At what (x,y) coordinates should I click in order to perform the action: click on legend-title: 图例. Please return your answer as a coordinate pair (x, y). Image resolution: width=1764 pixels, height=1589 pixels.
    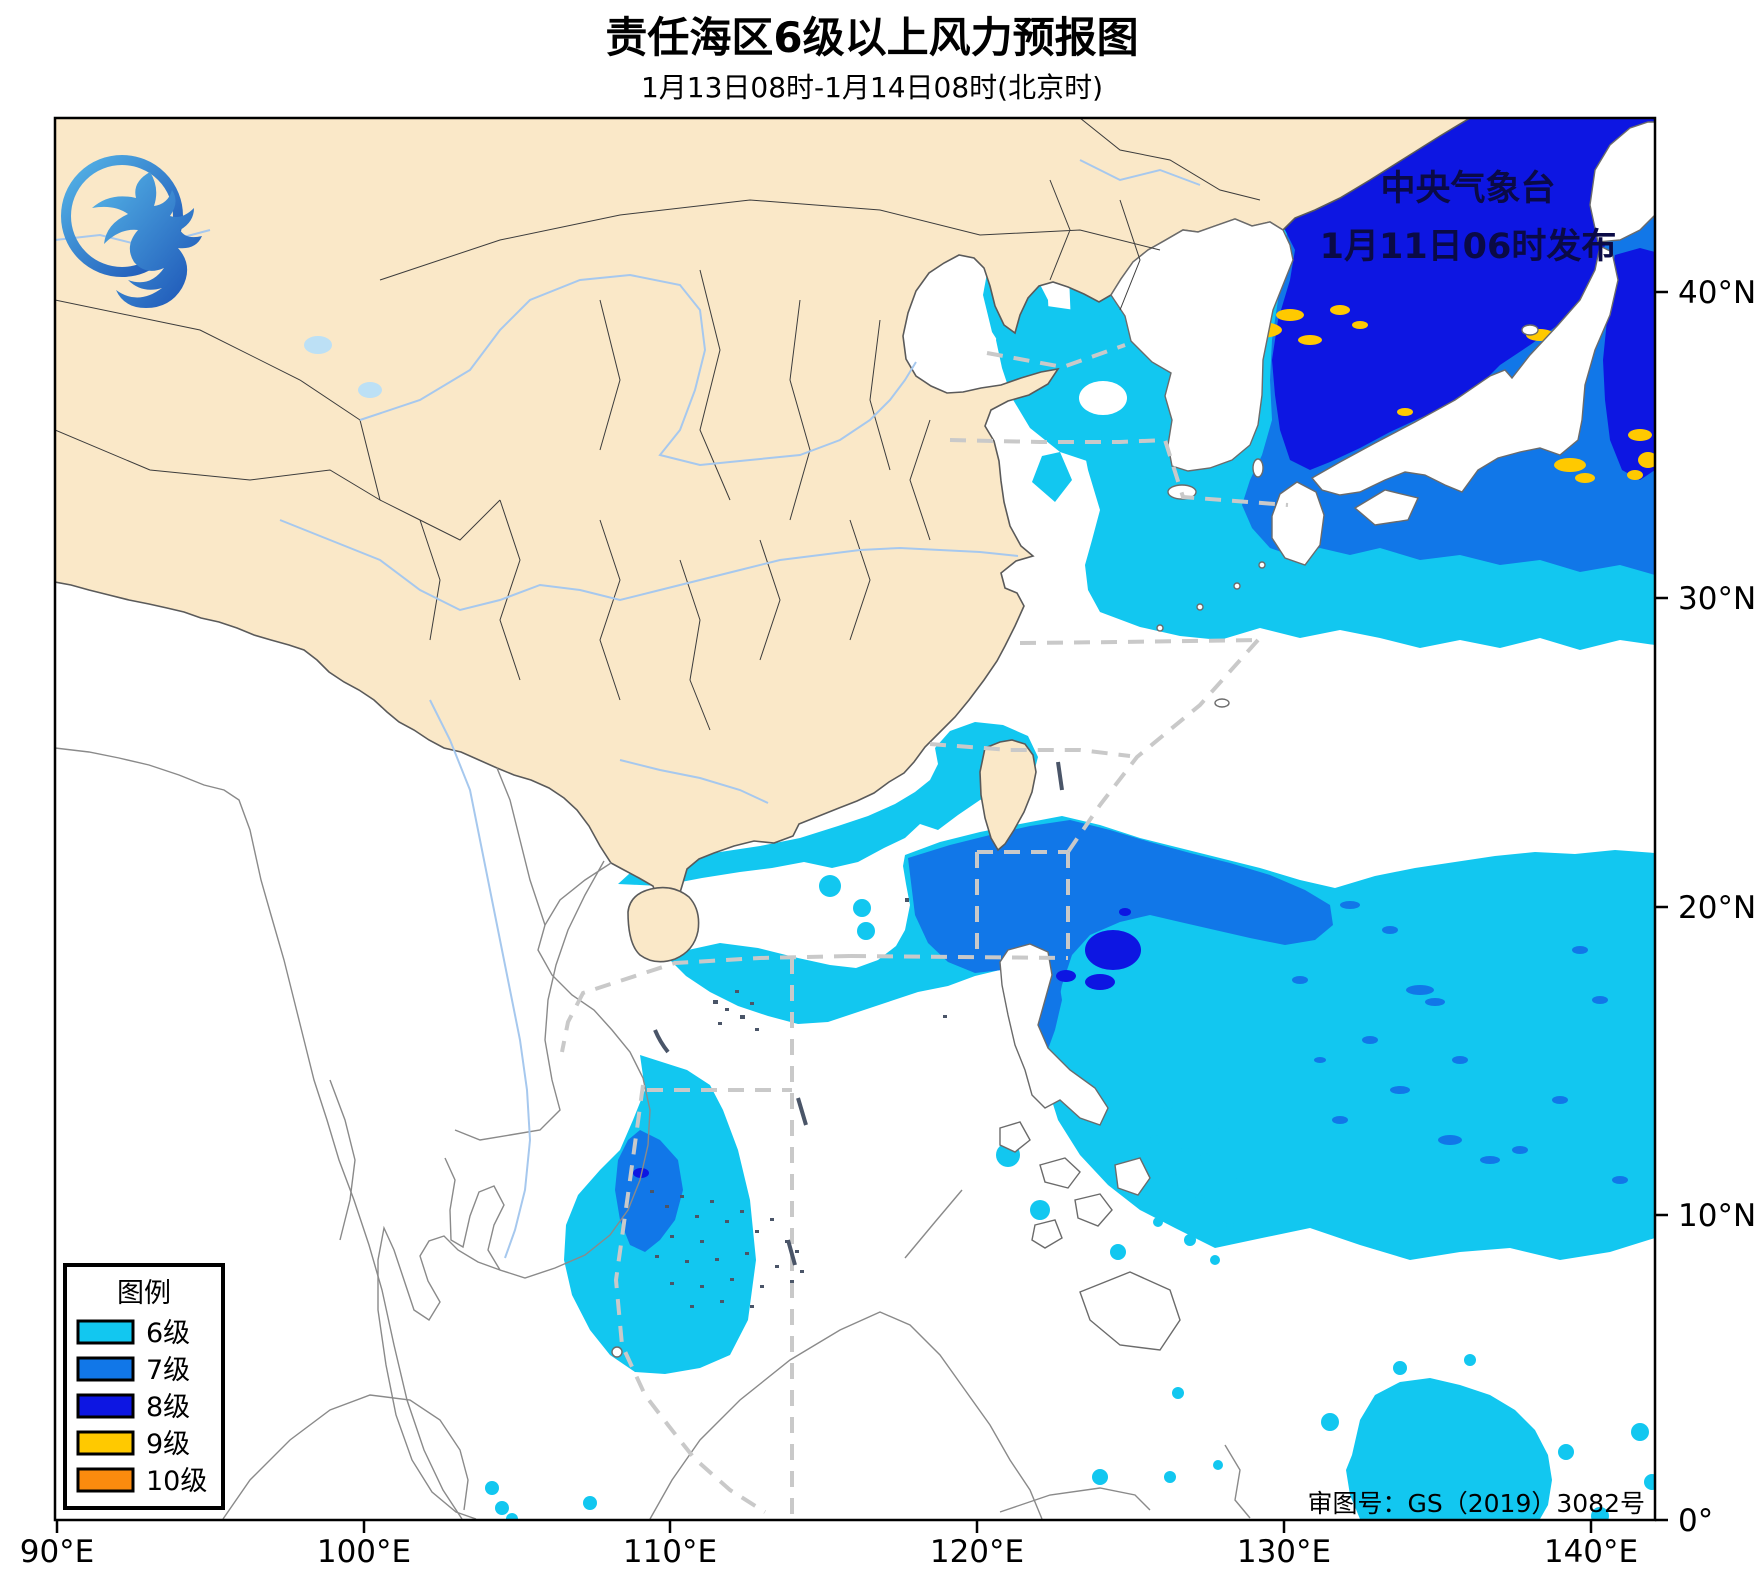
    Looking at the image, I should click on (144, 1293).